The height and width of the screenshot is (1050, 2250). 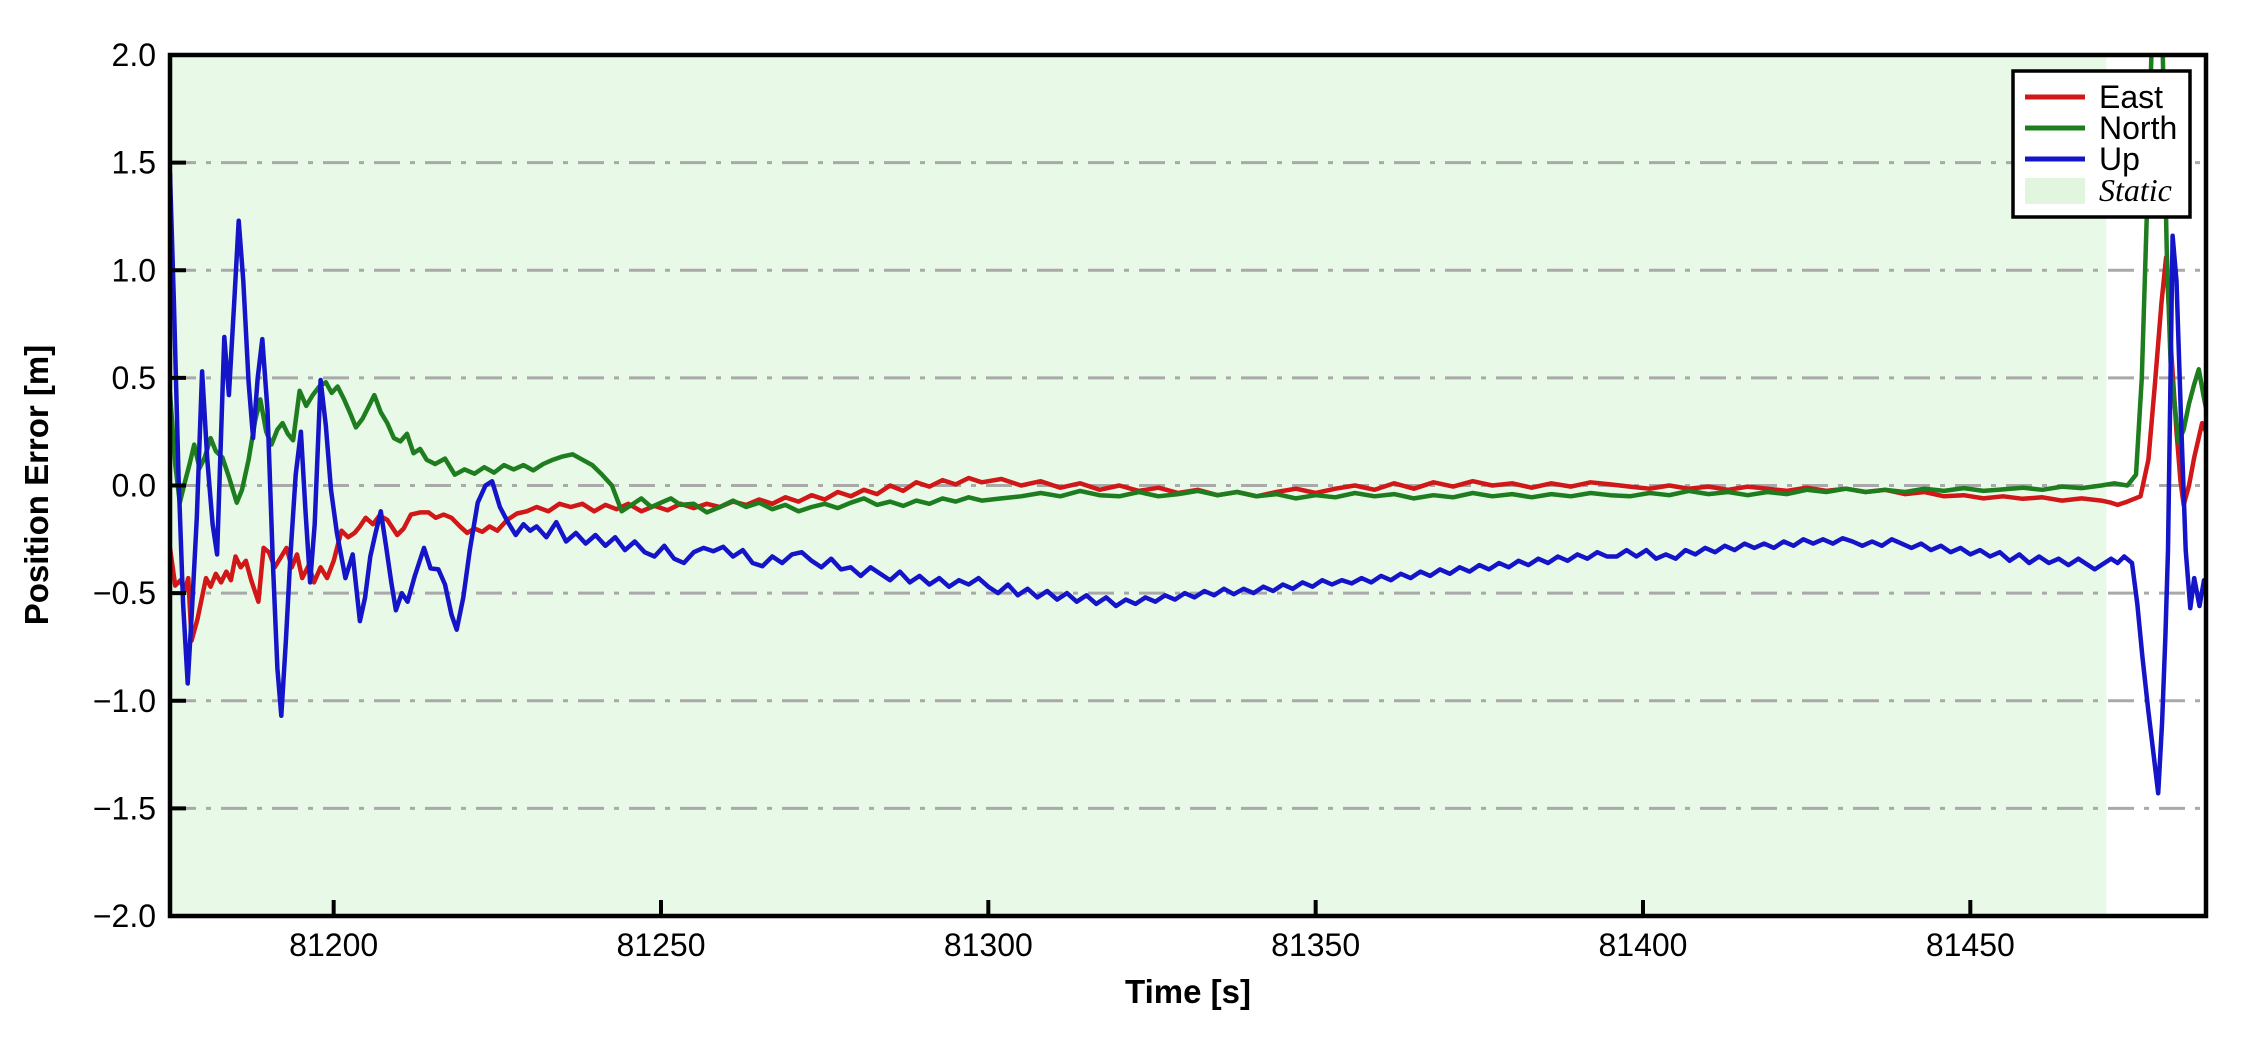 What do you see at coordinates (2138, 128) in the screenshot?
I see `legend-label-north: North` at bounding box center [2138, 128].